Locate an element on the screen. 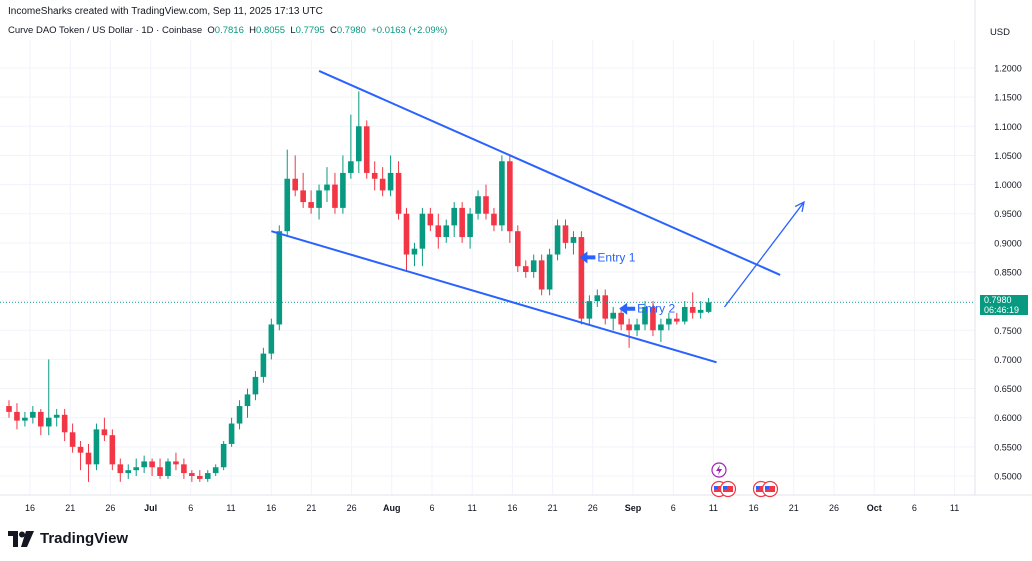  y-tick-label: 0.6000 is located at coordinates (1008, 418).